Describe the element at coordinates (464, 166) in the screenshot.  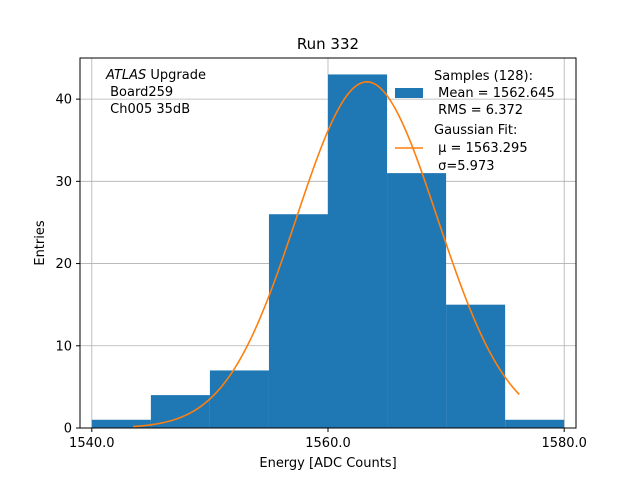
I see `legend-fit-line3: σ=5.973` at that location.